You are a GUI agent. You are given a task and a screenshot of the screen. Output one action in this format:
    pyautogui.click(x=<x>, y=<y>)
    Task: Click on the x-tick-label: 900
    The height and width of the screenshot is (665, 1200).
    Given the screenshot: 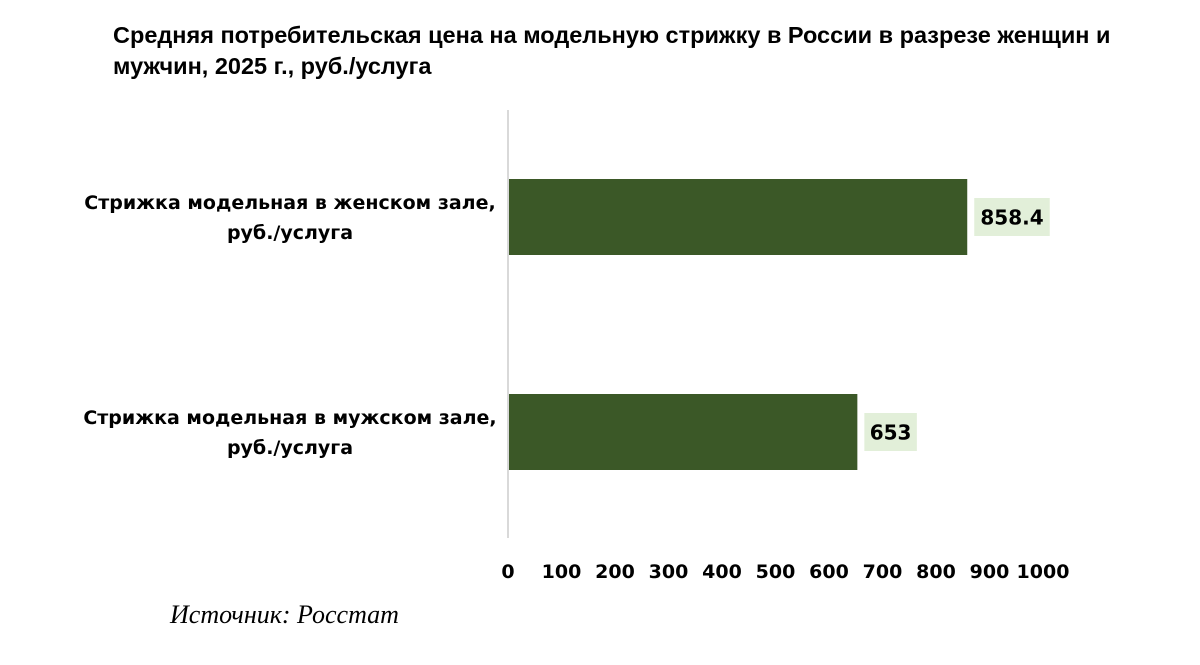 What is the action you would take?
    pyautogui.click(x=990, y=572)
    